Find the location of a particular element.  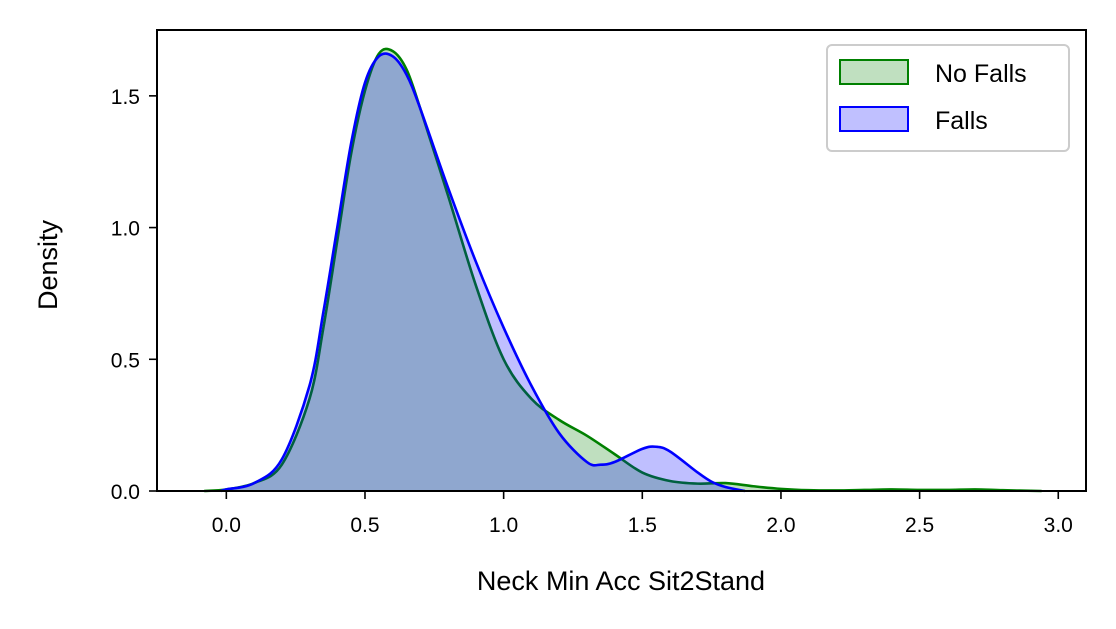

y-tick-label: 0.0 is located at coordinates (125, 492).